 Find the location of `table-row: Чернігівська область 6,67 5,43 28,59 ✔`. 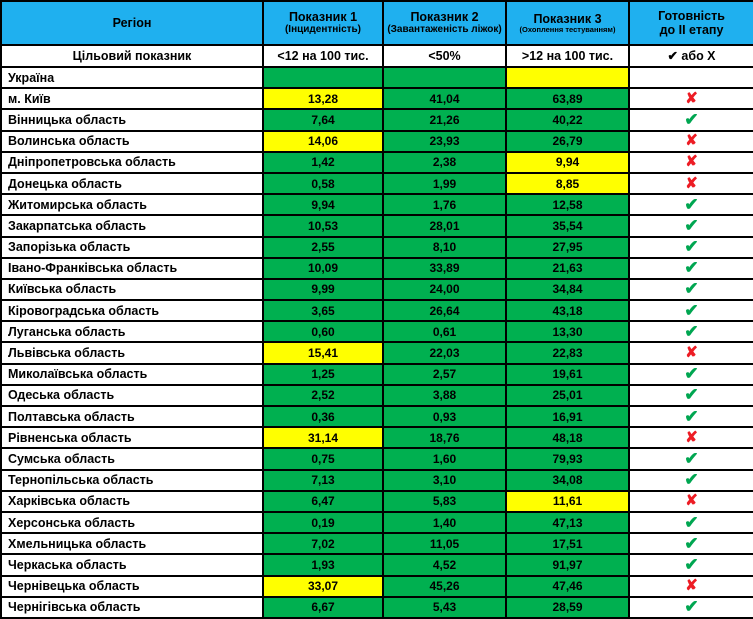

table-row: Чернігівська область 6,67 5,43 28,59 ✔ is located at coordinates (376, 607).